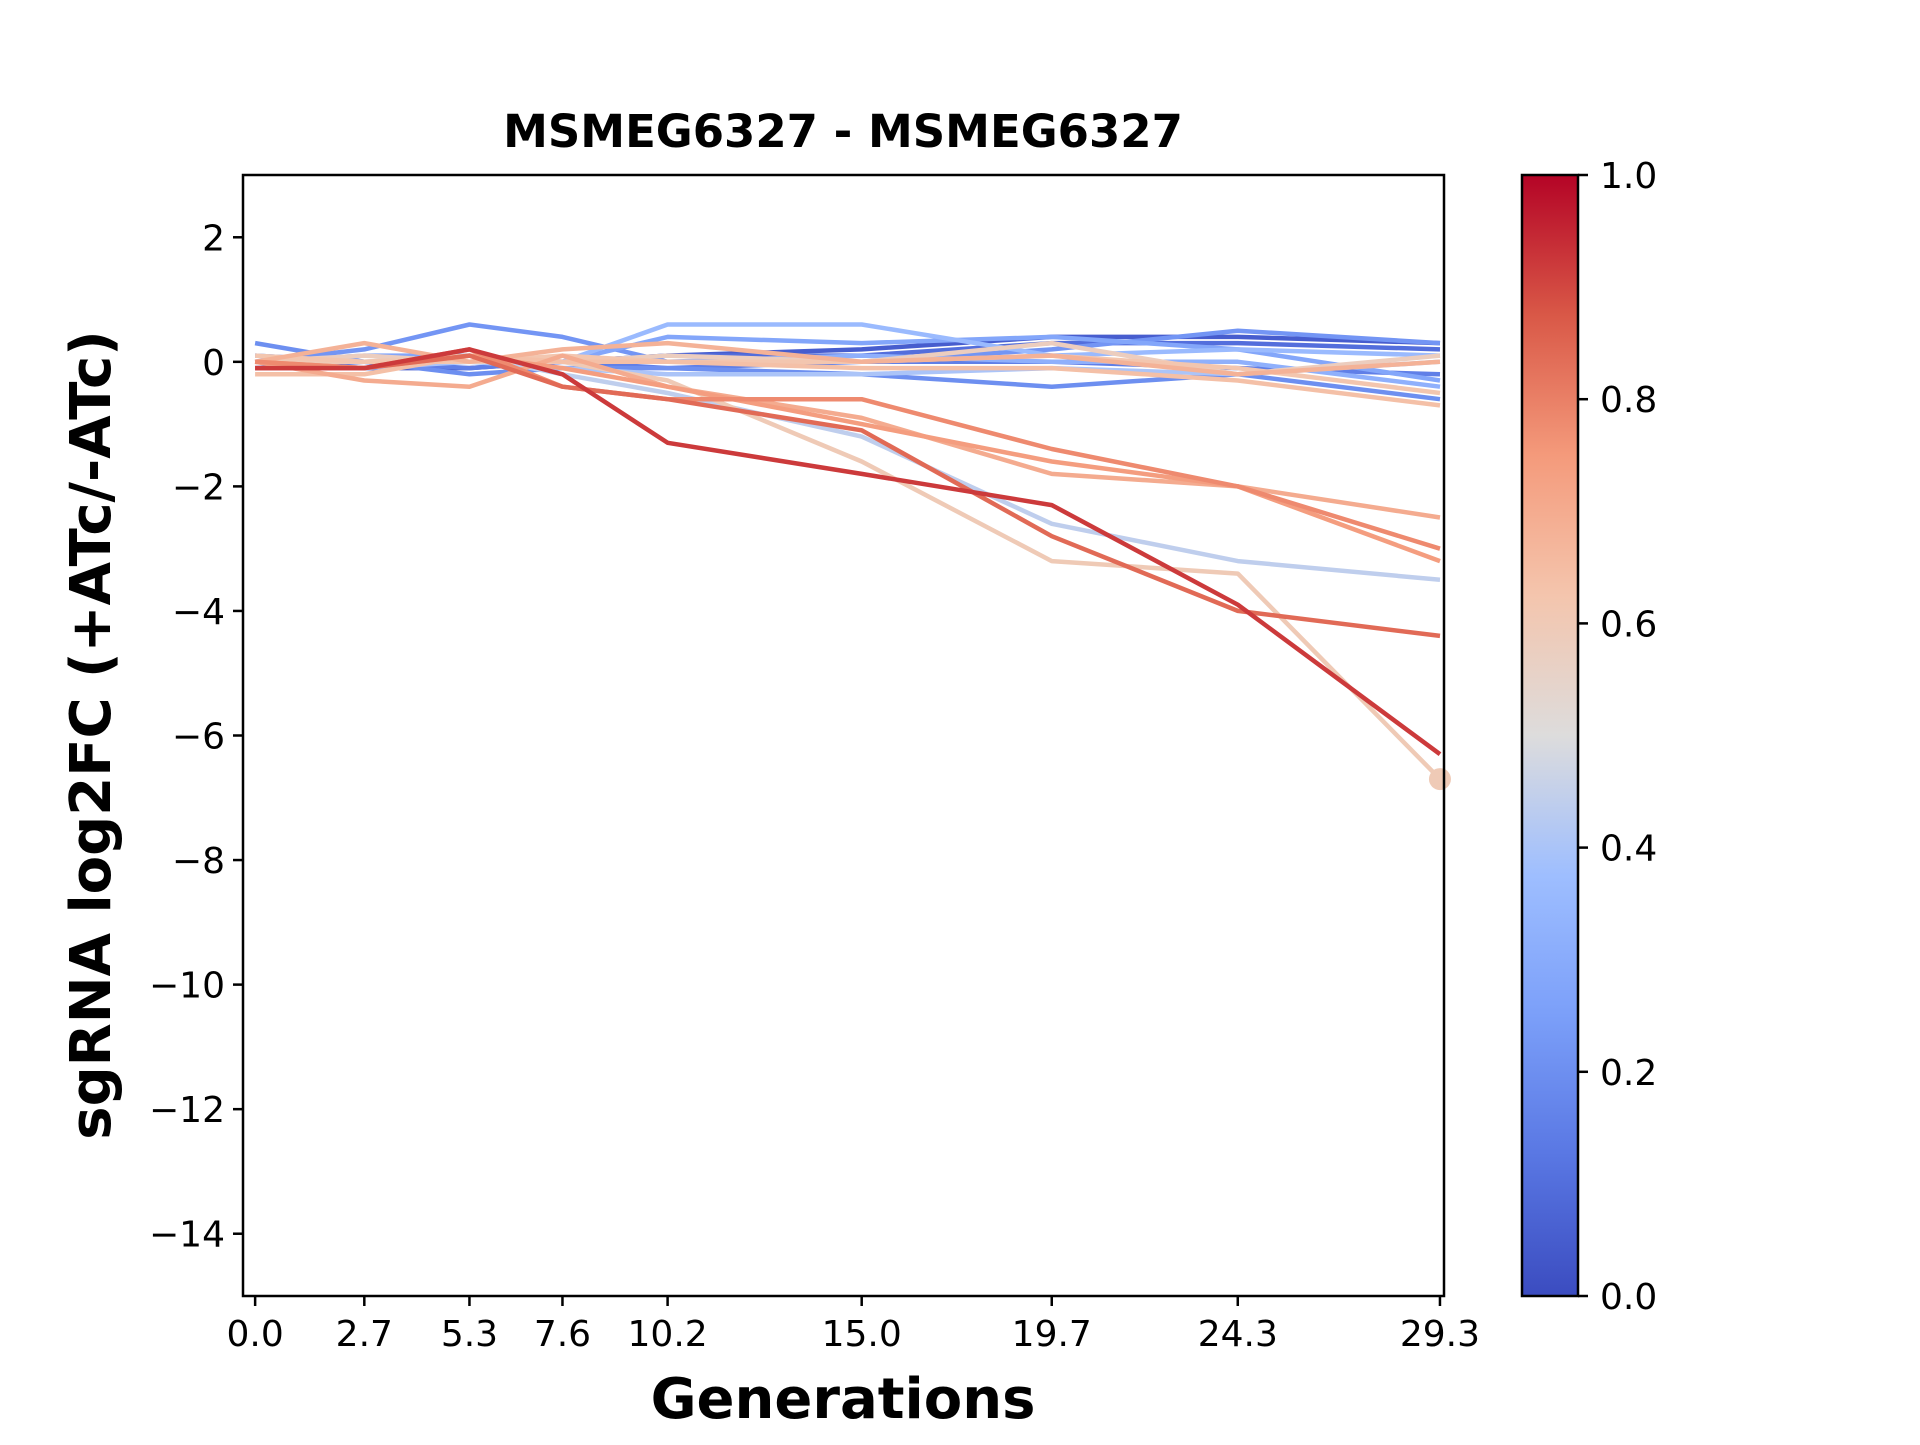 The height and width of the screenshot is (1445, 1920). What do you see at coordinates (187, 1235) in the screenshot?
I see `y-tick-label: −14` at bounding box center [187, 1235].